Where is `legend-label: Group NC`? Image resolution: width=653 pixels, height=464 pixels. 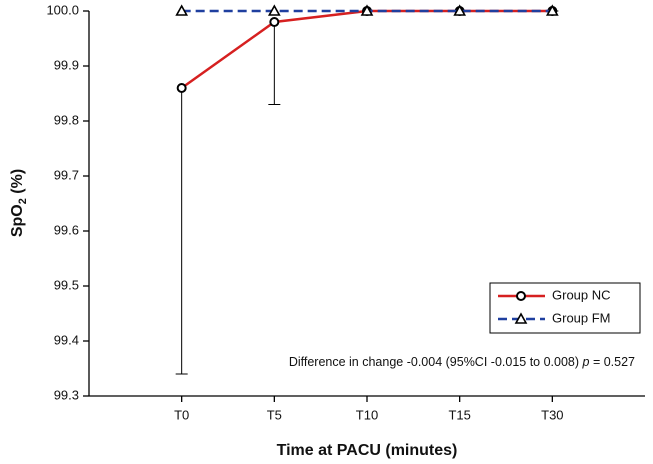 legend-label: Group NC is located at coordinates (581, 294).